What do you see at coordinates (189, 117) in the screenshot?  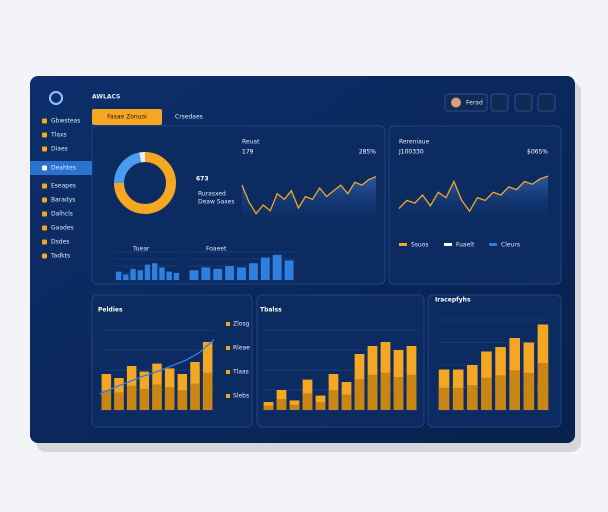 I see `tab: Crsedaes` at bounding box center [189, 117].